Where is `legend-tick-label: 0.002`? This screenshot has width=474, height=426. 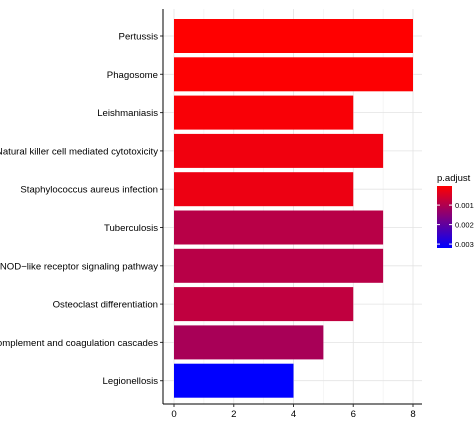
legend-tick-label: 0.002 is located at coordinates (464, 225).